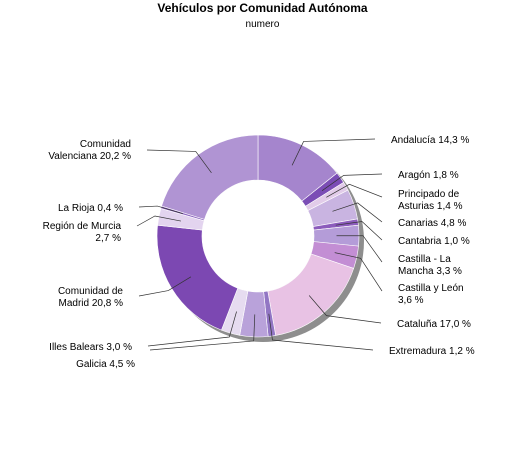 The height and width of the screenshot is (450, 525). Describe the element at coordinates (430, 200) in the screenshot. I see `slice-label: Principado de Asturias 1,4 %` at that location.